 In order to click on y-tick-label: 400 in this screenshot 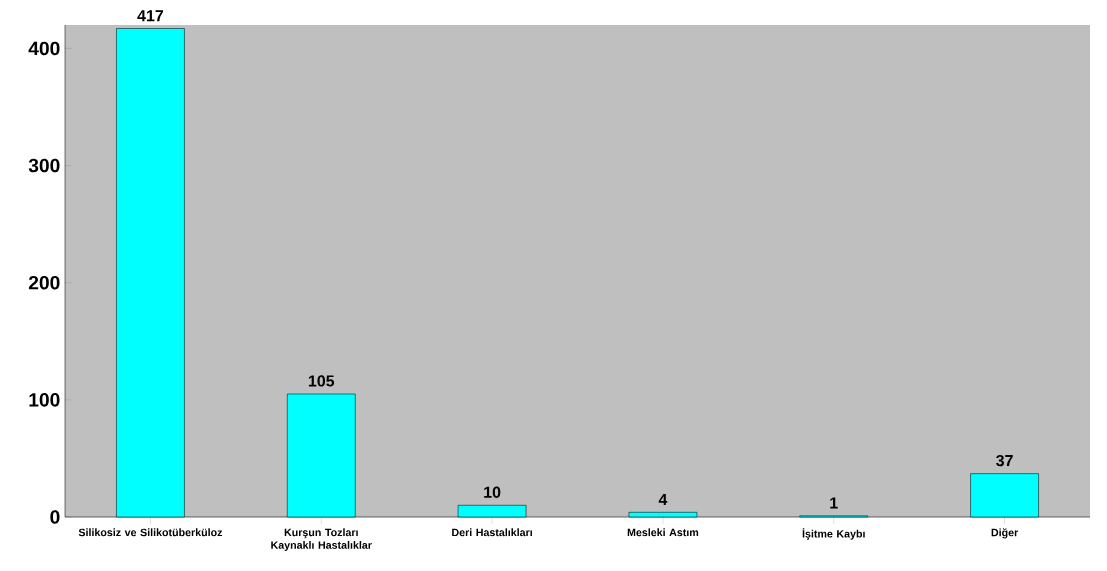, I will do `click(44, 48)`.